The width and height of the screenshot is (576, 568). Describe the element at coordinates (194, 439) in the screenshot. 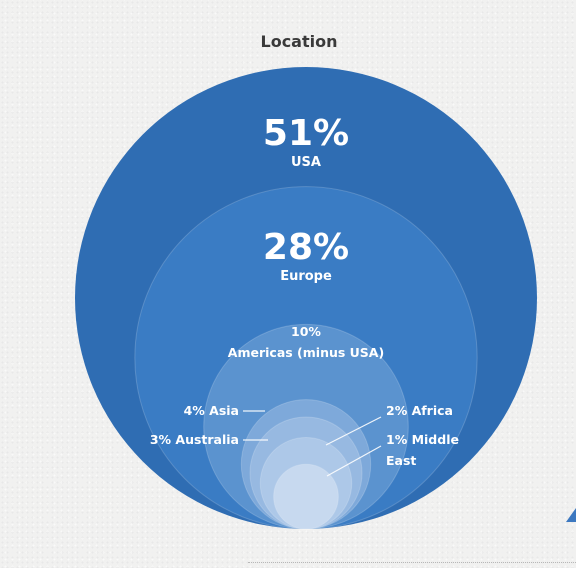

I see `australia-label: 3% Australia` at that location.